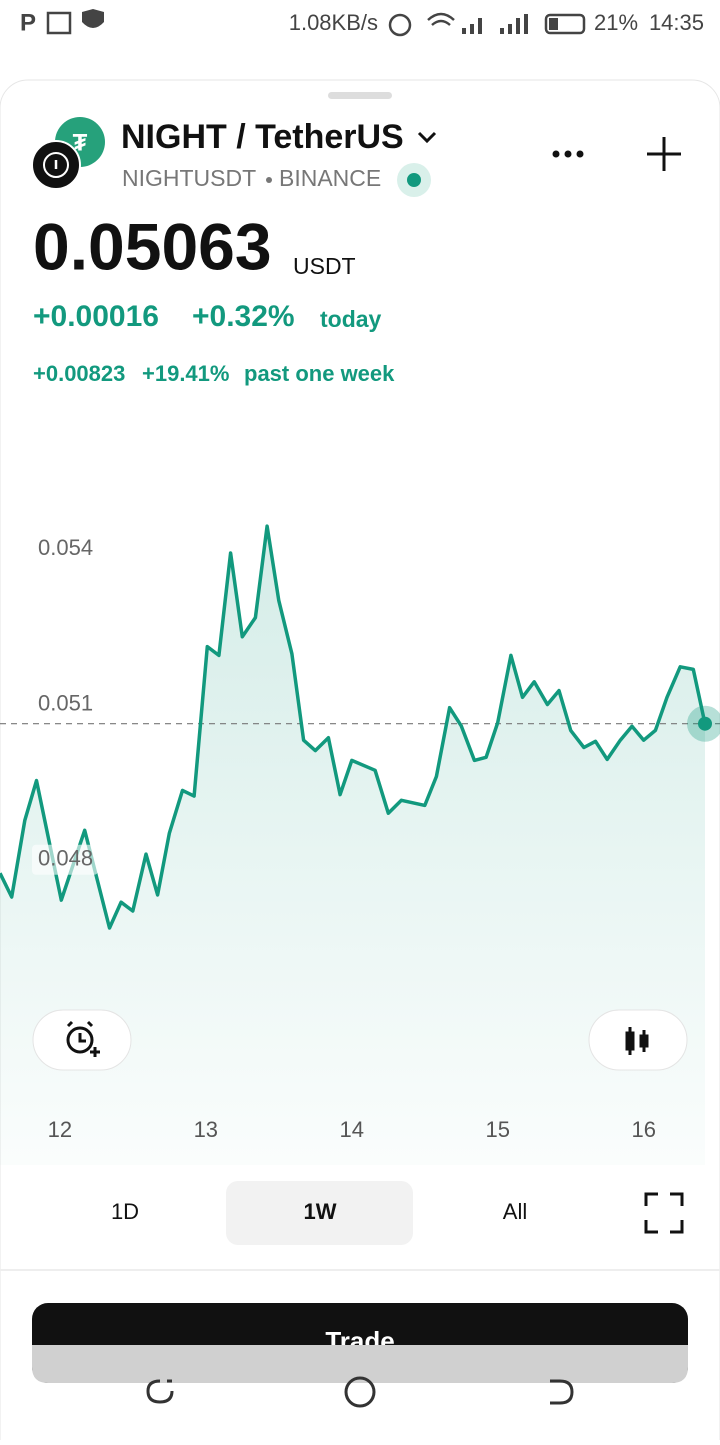  Describe the element at coordinates (269, 180) in the screenshot. I see `separator` at that location.